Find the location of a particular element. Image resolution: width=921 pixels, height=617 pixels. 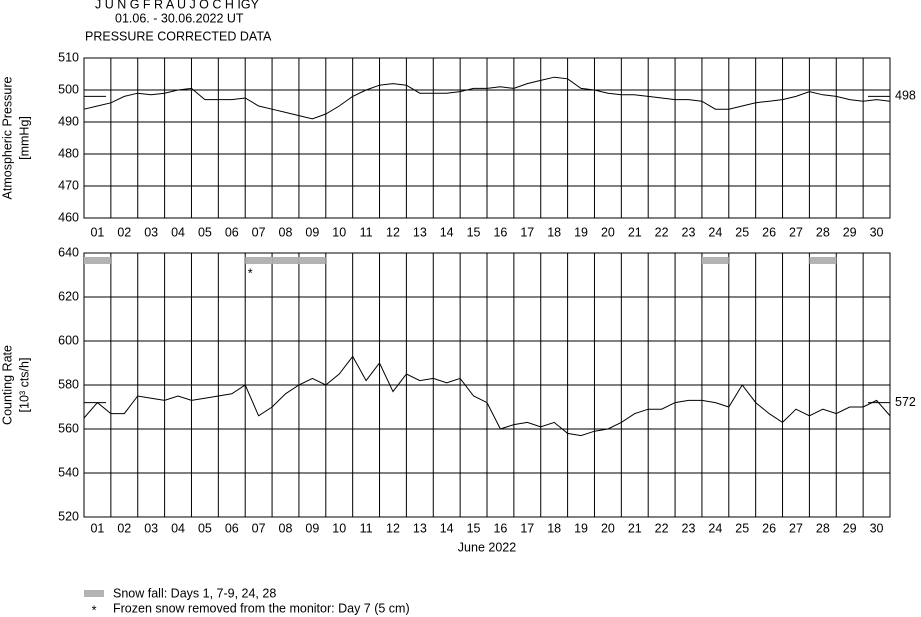

y-axis-unit: [10³ cts/h] is located at coordinates (24, 385).